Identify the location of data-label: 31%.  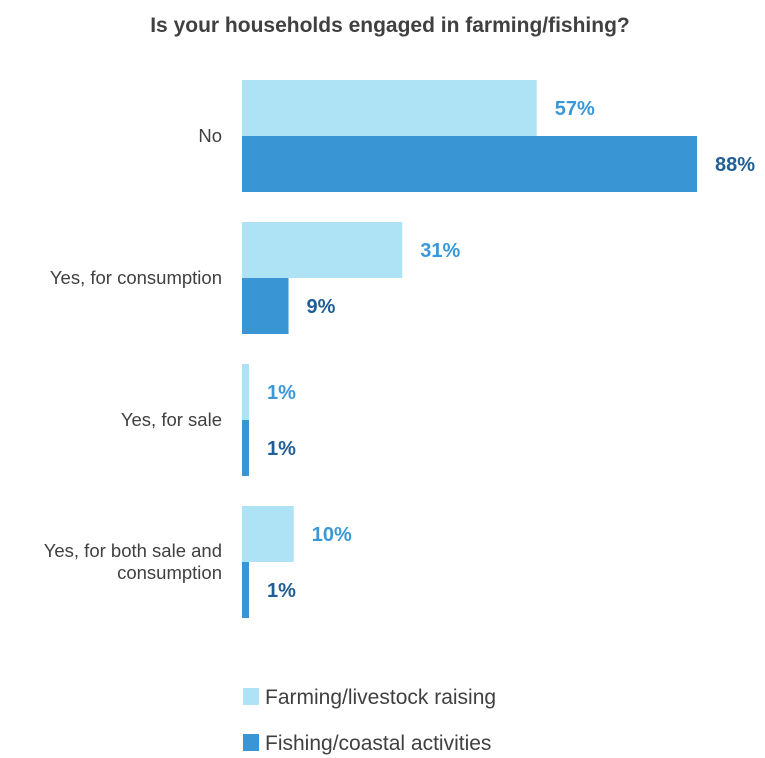
(440, 251).